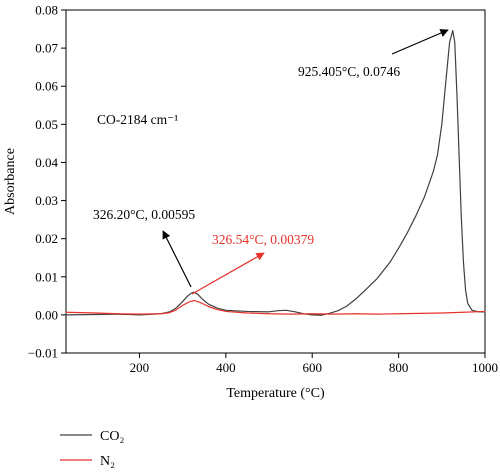 This screenshot has height=473, width=500. What do you see at coordinates (46, 314) in the screenshot?
I see `y-tick-label: 0.00` at bounding box center [46, 314].